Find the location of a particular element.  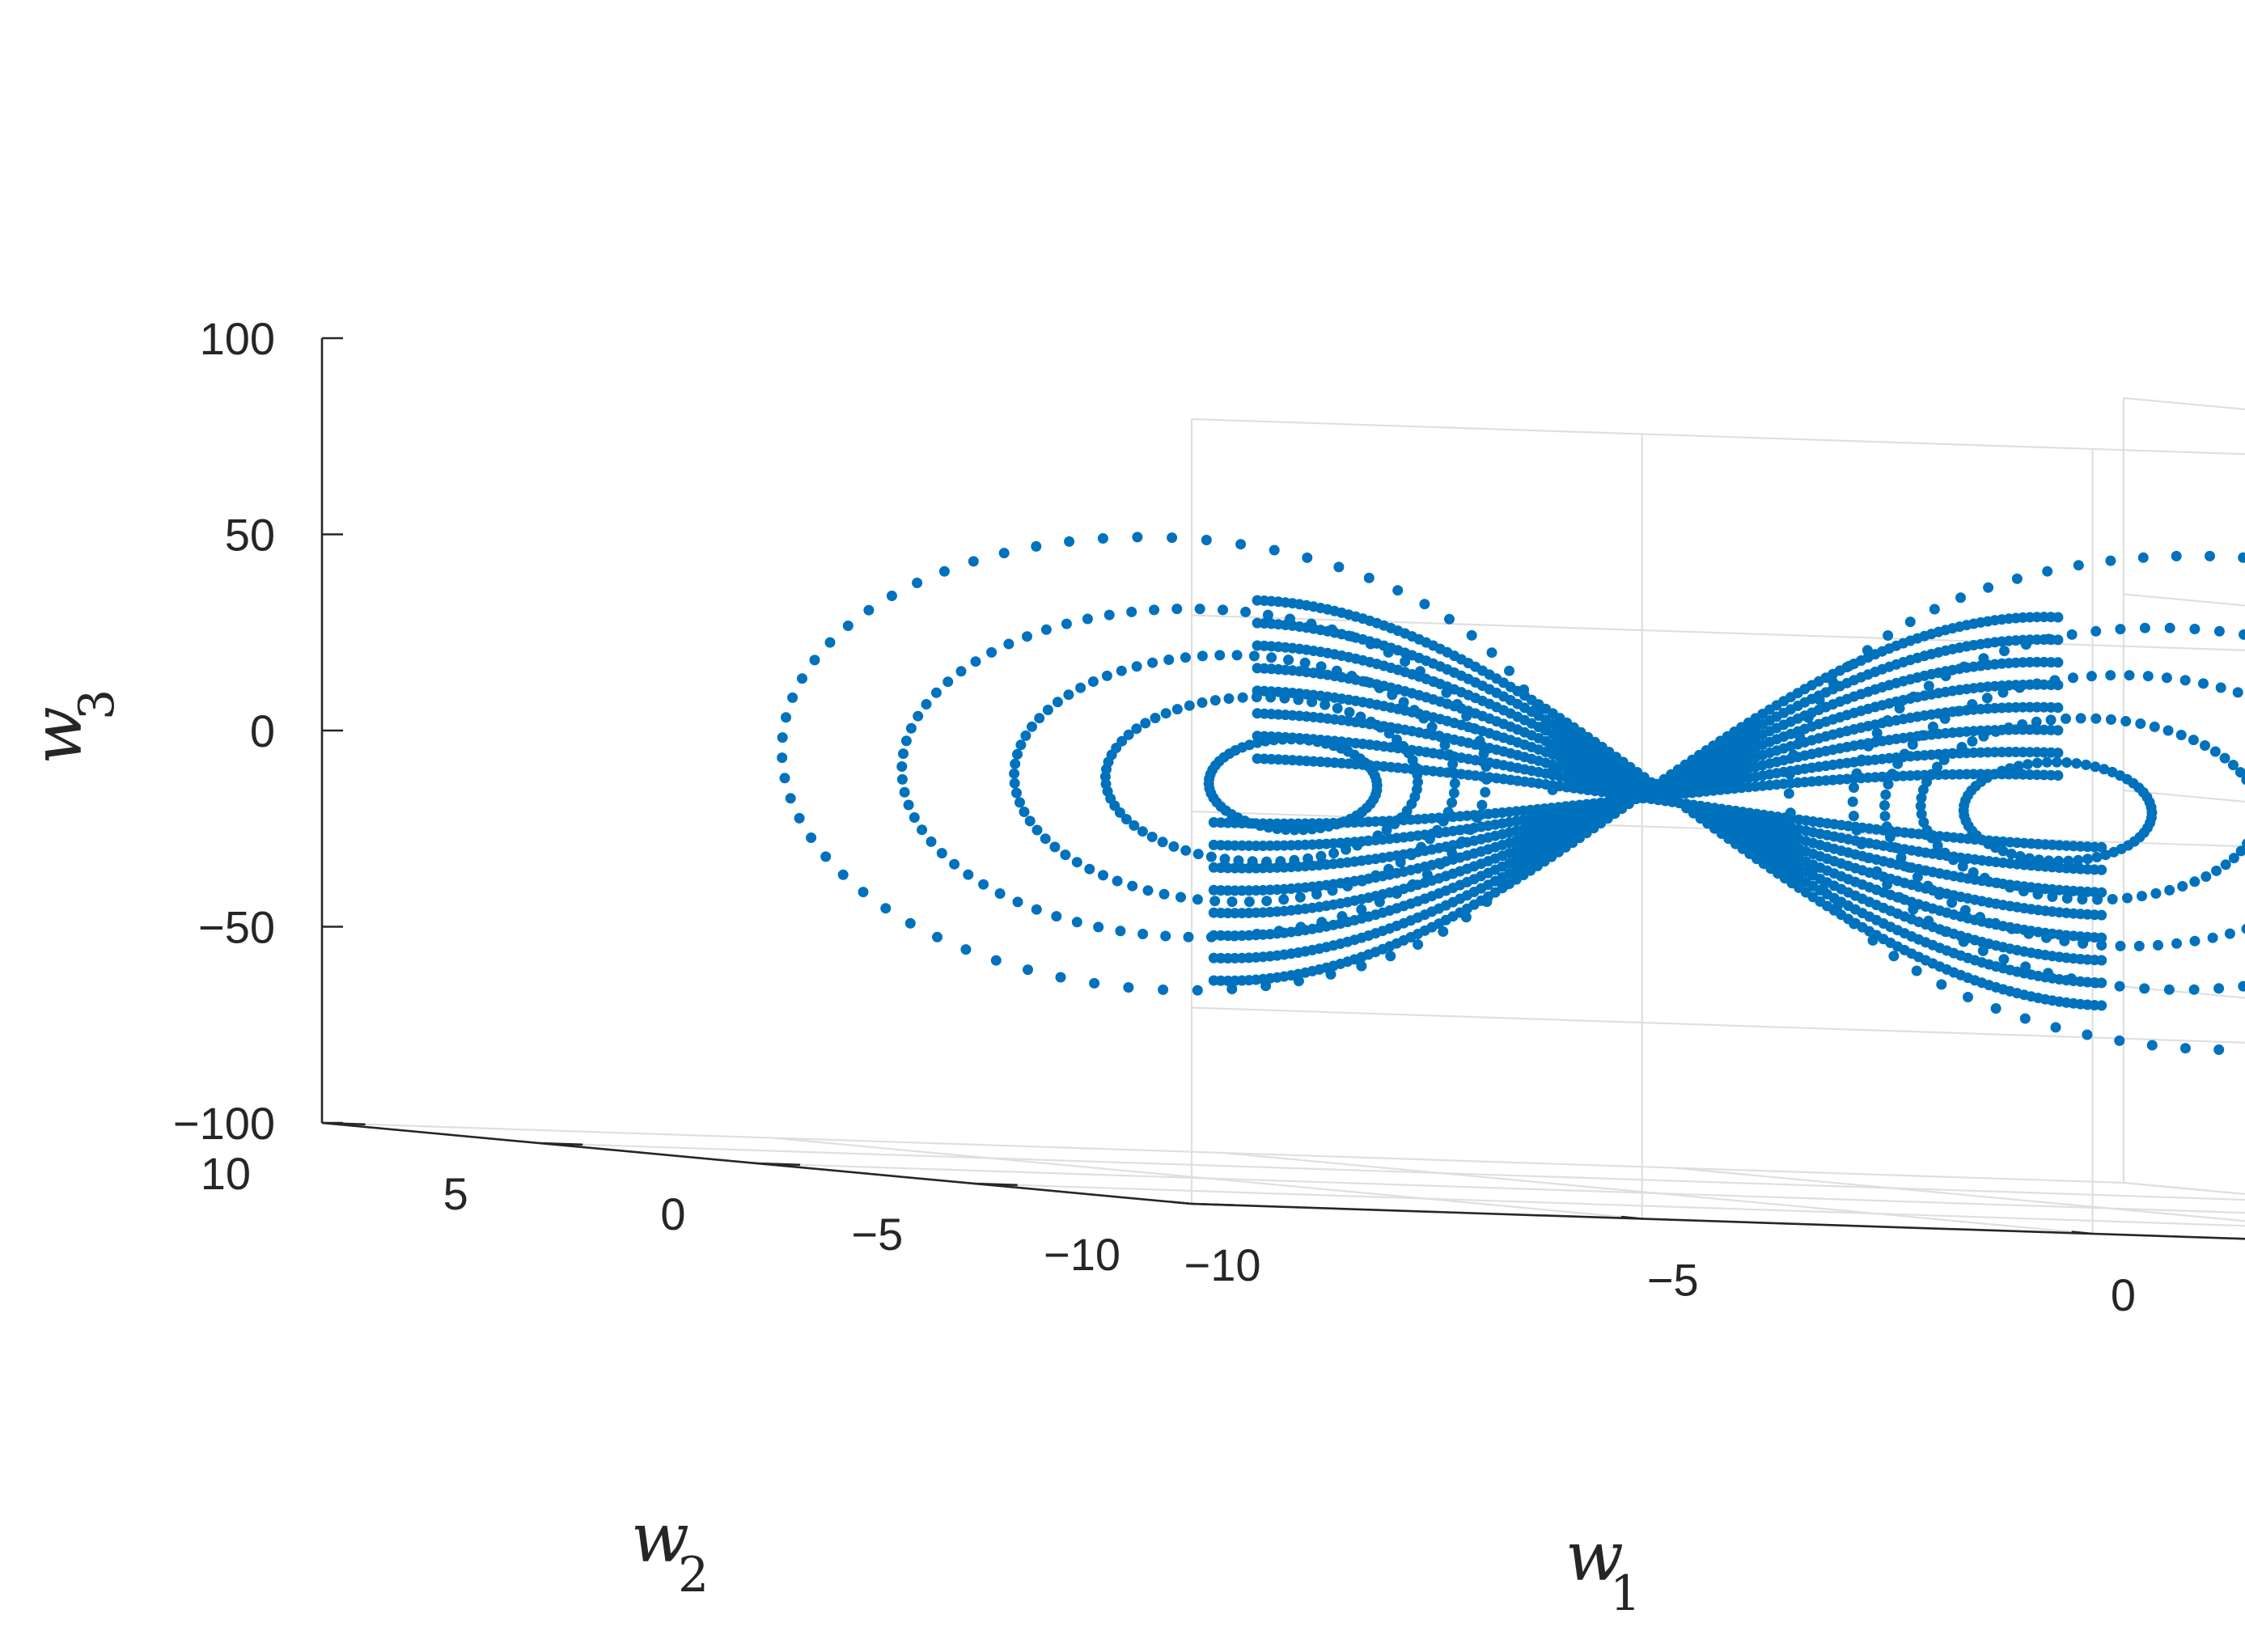

x-tick-label: −5 is located at coordinates (1673, 1280).